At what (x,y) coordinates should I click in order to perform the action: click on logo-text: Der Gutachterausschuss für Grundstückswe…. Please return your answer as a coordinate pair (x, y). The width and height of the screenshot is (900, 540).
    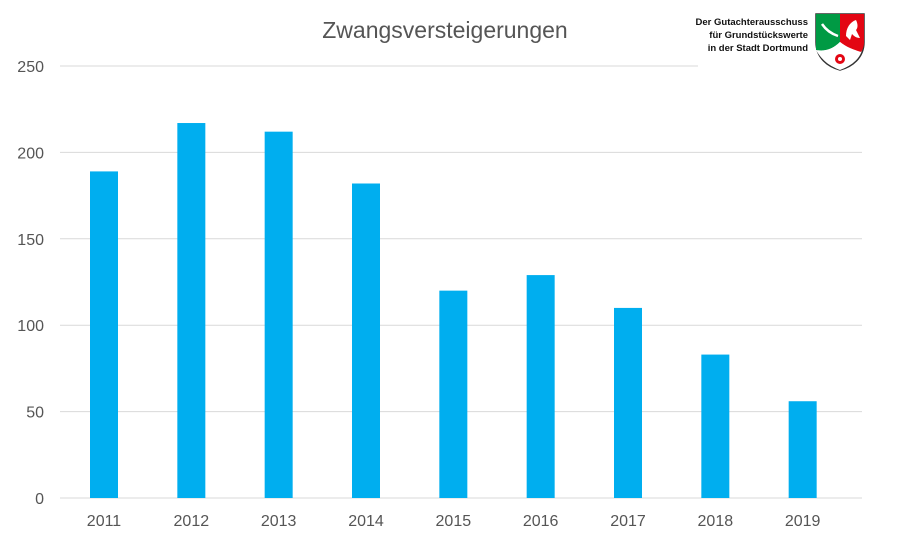
    Looking at the image, I should click on (748, 35).